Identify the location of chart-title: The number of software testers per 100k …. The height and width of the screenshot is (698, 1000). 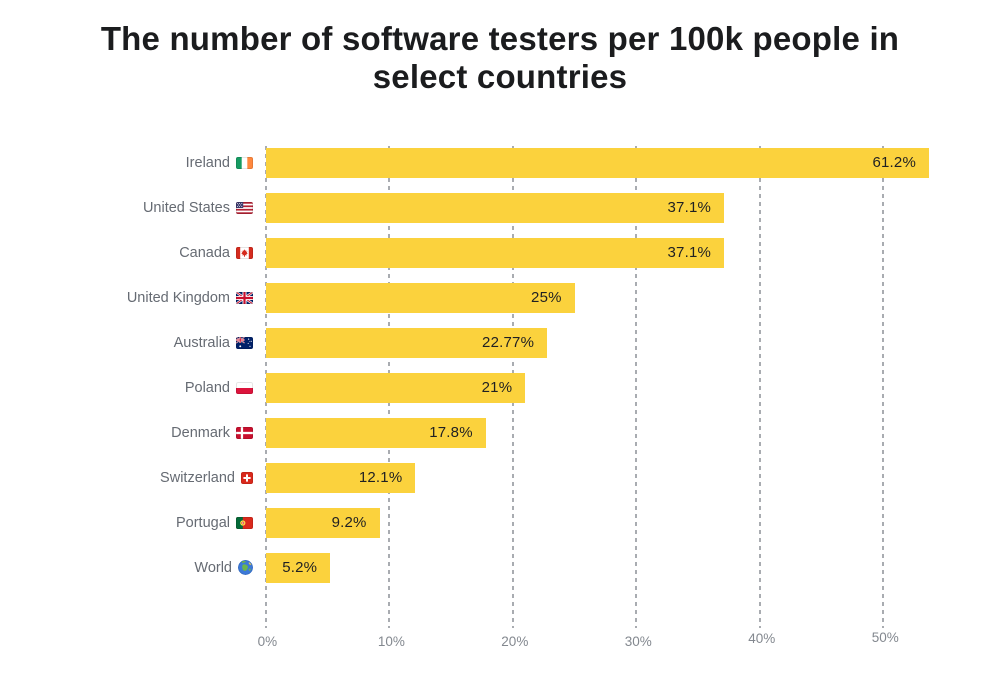
(500, 48).